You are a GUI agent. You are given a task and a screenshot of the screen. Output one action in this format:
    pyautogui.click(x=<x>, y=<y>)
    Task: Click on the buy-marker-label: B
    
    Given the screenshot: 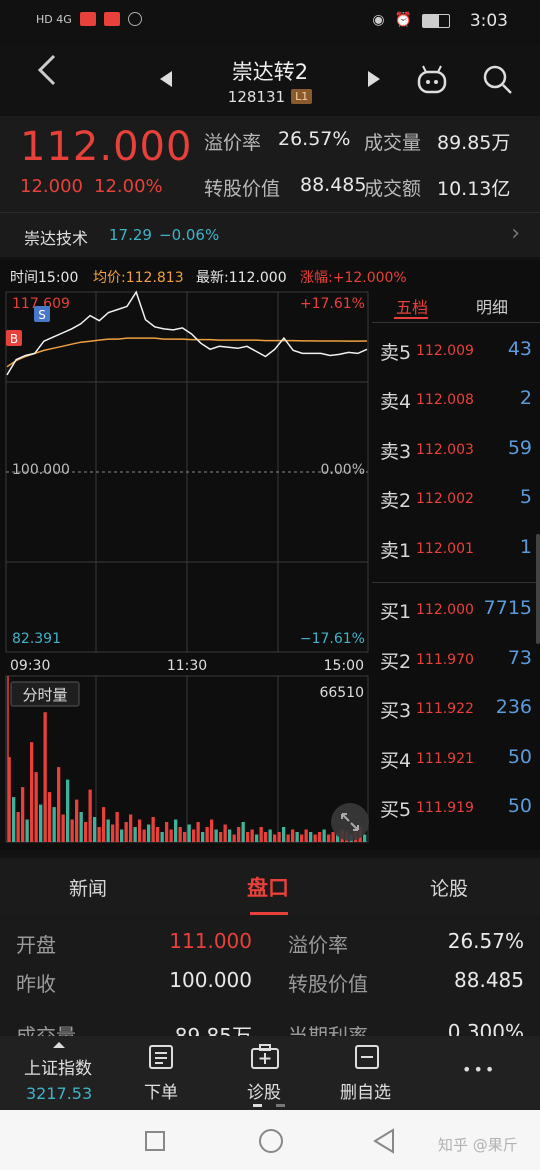 What is the action you would take?
    pyautogui.click(x=14, y=339)
    